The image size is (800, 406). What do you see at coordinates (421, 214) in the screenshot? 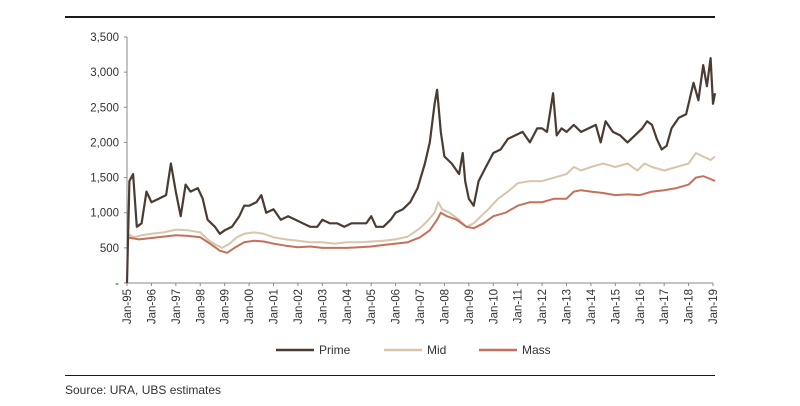
I see `series-line-mass` at bounding box center [421, 214].